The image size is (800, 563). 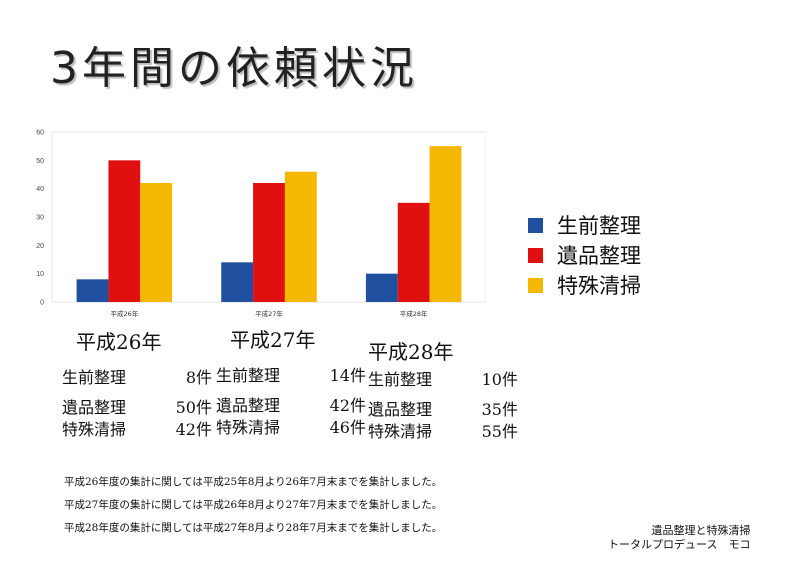 What do you see at coordinates (269, 313) in the screenshot?
I see `x-tick-label: 平成27年` at bounding box center [269, 313].